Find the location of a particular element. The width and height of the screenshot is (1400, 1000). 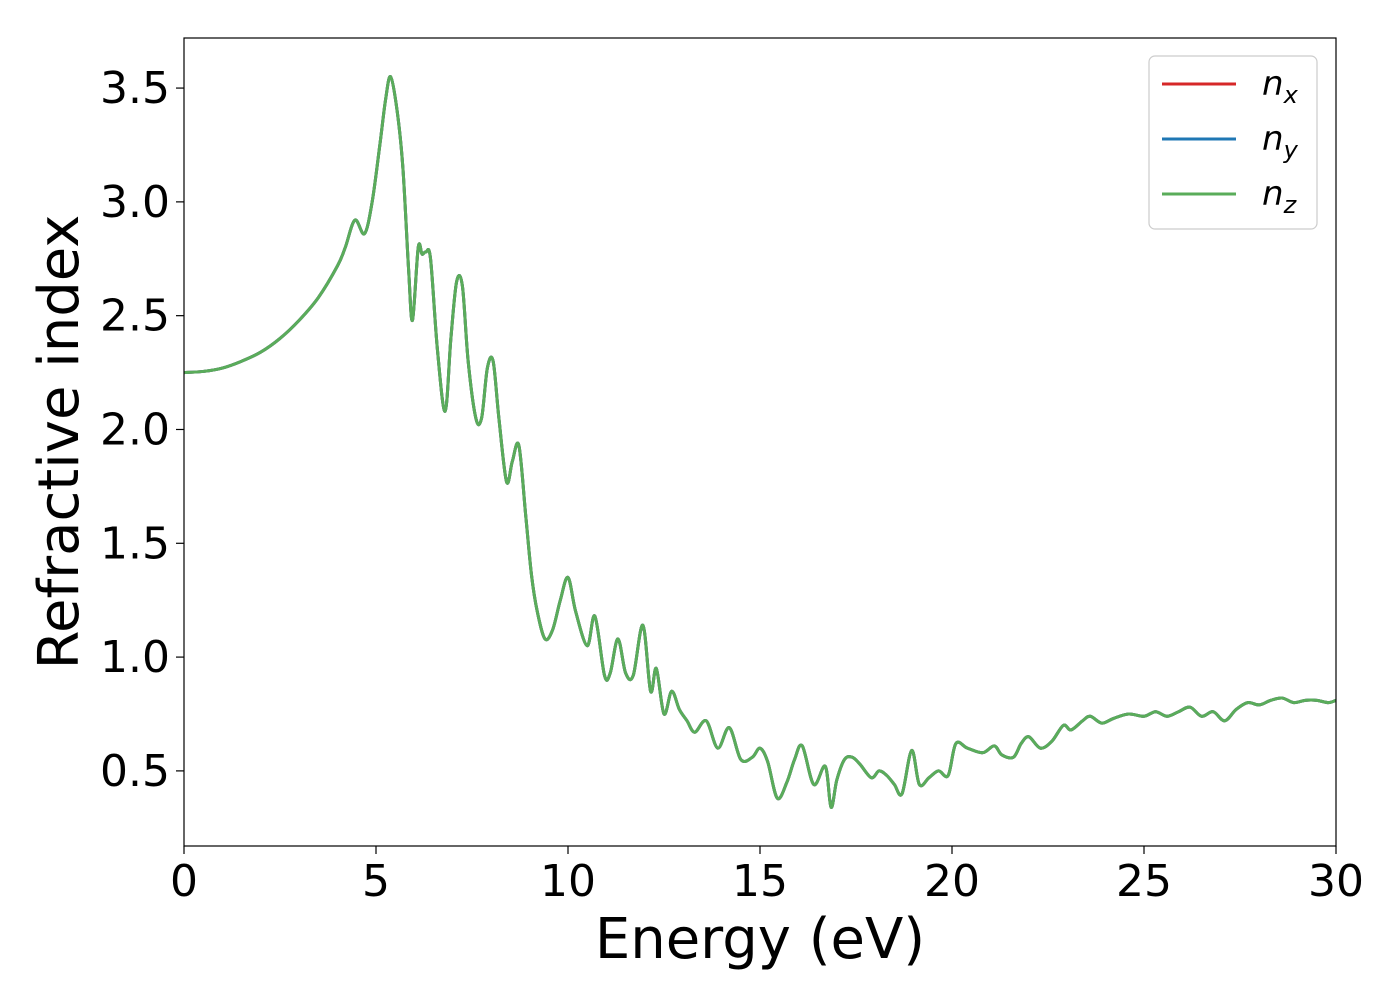

legend-label: ny is located at coordinates (1280, 141).